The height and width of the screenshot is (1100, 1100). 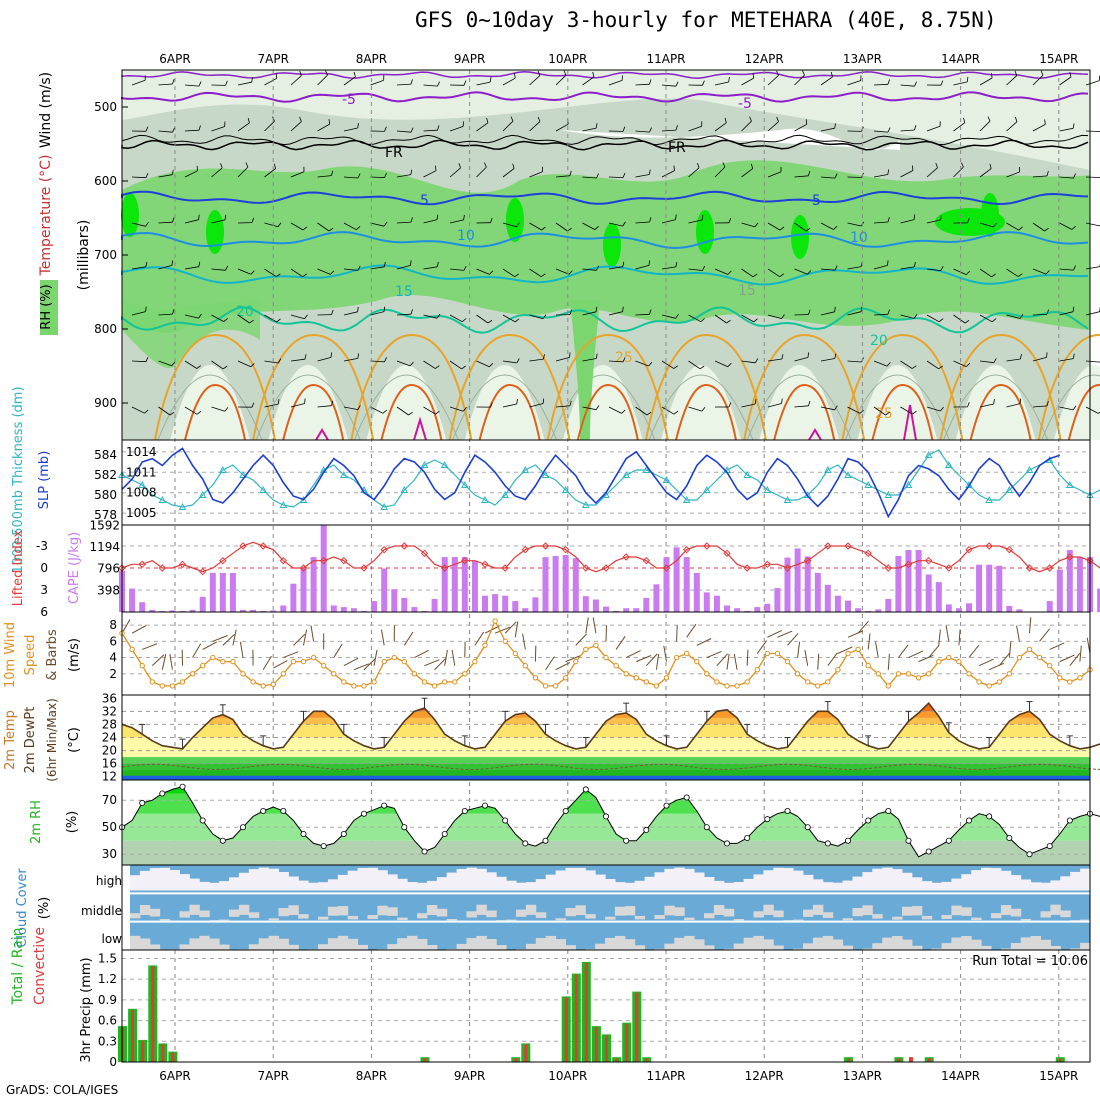 I want to click on ylabel-wind: Wind (m/s), so click(x=46, y=110).